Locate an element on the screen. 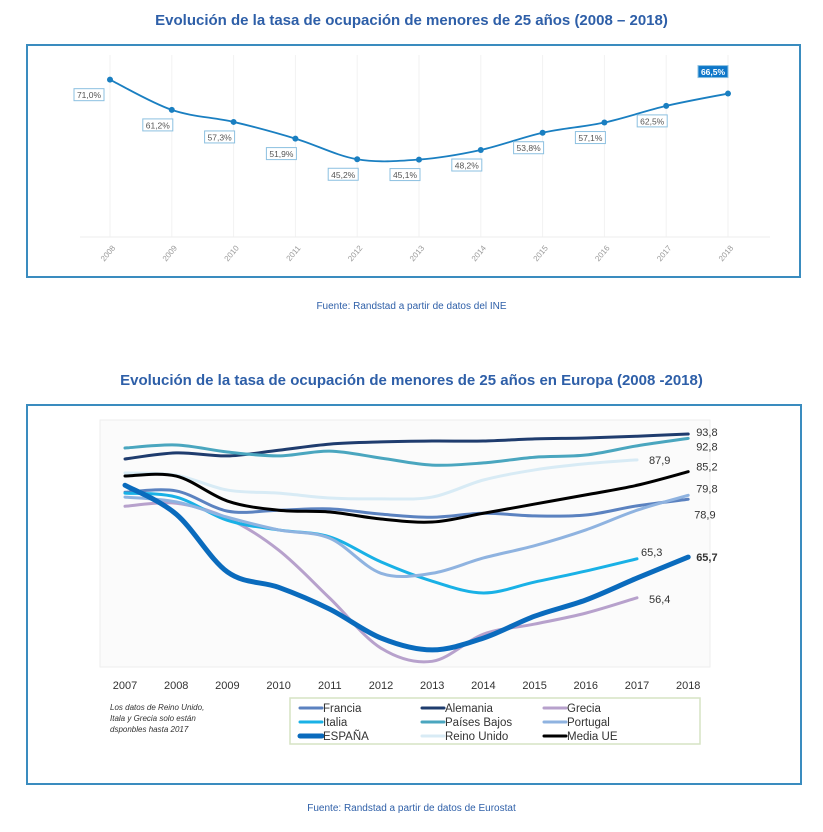 Image resolution: width=823 pixels, height=832 pixels. x-tick-label: 2008 is located at coordinates (176, 686).